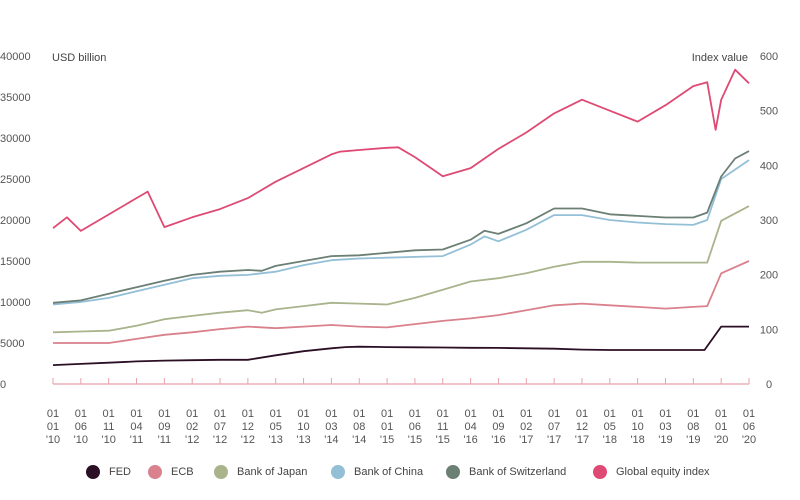 Image resolution: width=800 pixels, height=500 pixels. What do you see at coordinates (769, 57) in the screenshot?
I see `right-y-tick-label: 600` at bounding box center [769, 57].